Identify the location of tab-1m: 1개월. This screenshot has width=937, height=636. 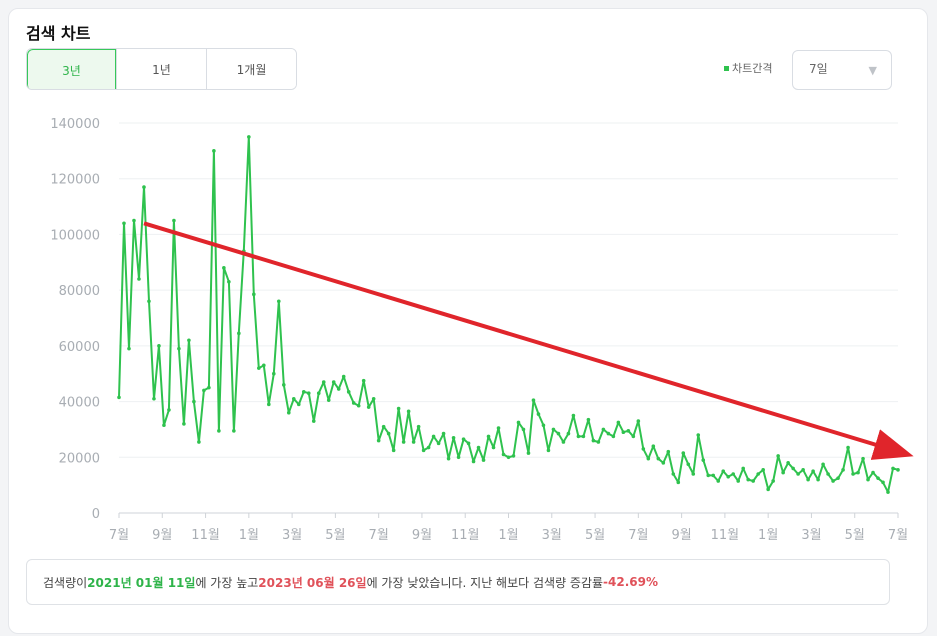
(251, 69).